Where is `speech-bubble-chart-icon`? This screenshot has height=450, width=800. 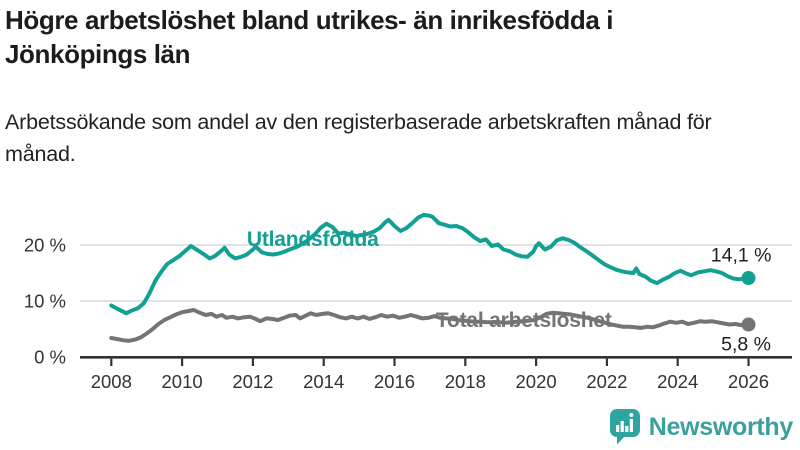
speech-bubble-chart-icon is located at coordinates (624, 427).